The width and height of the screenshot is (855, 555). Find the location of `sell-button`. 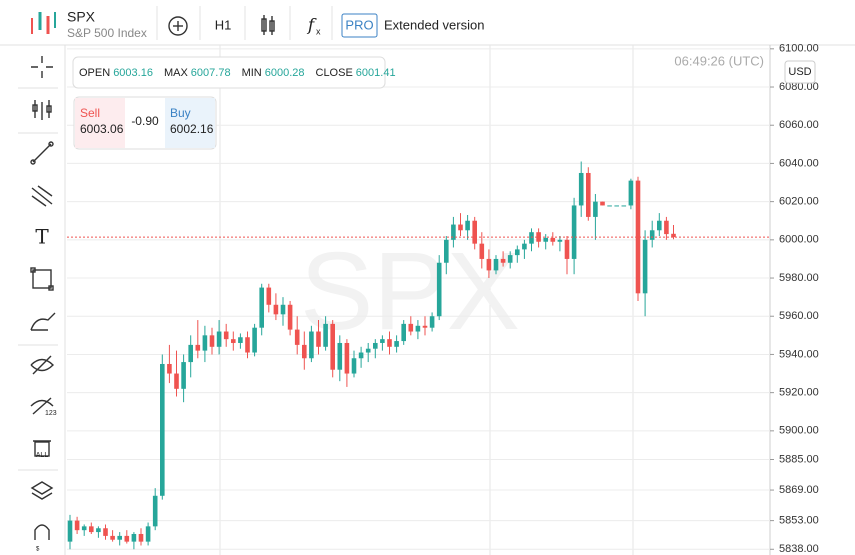

sell-button is located at coordinates (100, 123).